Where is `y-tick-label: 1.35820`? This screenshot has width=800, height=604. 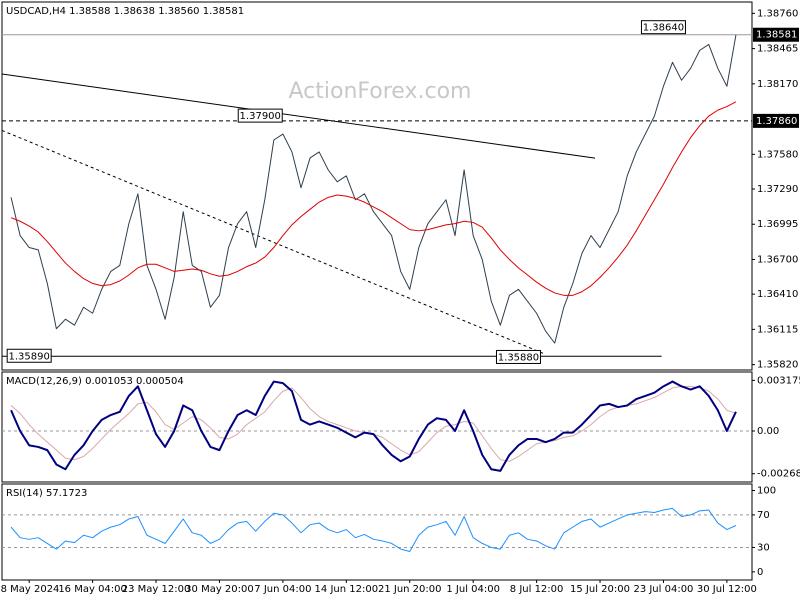
y-tick-label: 1.35820 is located at coordinates (777, 365).